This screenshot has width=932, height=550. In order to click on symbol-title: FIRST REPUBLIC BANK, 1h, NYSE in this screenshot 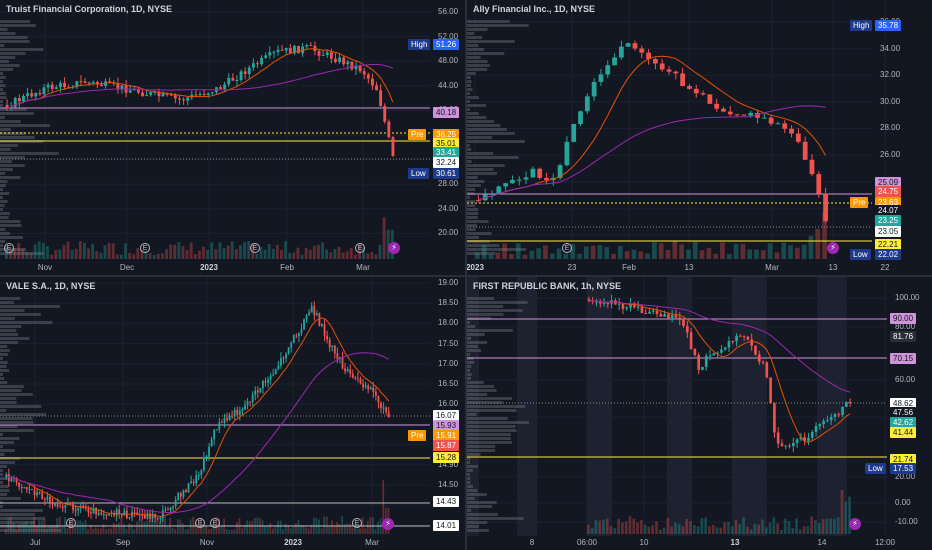, I will do `click(547, 286)`.